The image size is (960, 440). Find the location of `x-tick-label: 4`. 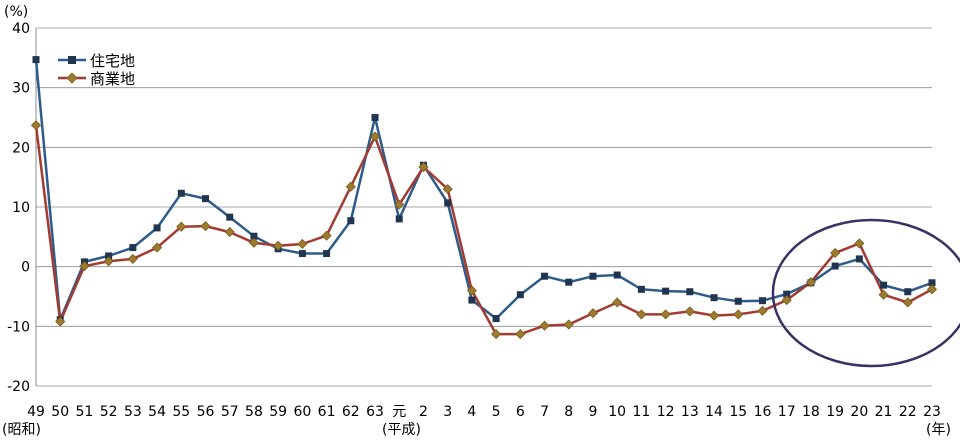

x-tick-label: 4 is located at coordinates (471, 412).